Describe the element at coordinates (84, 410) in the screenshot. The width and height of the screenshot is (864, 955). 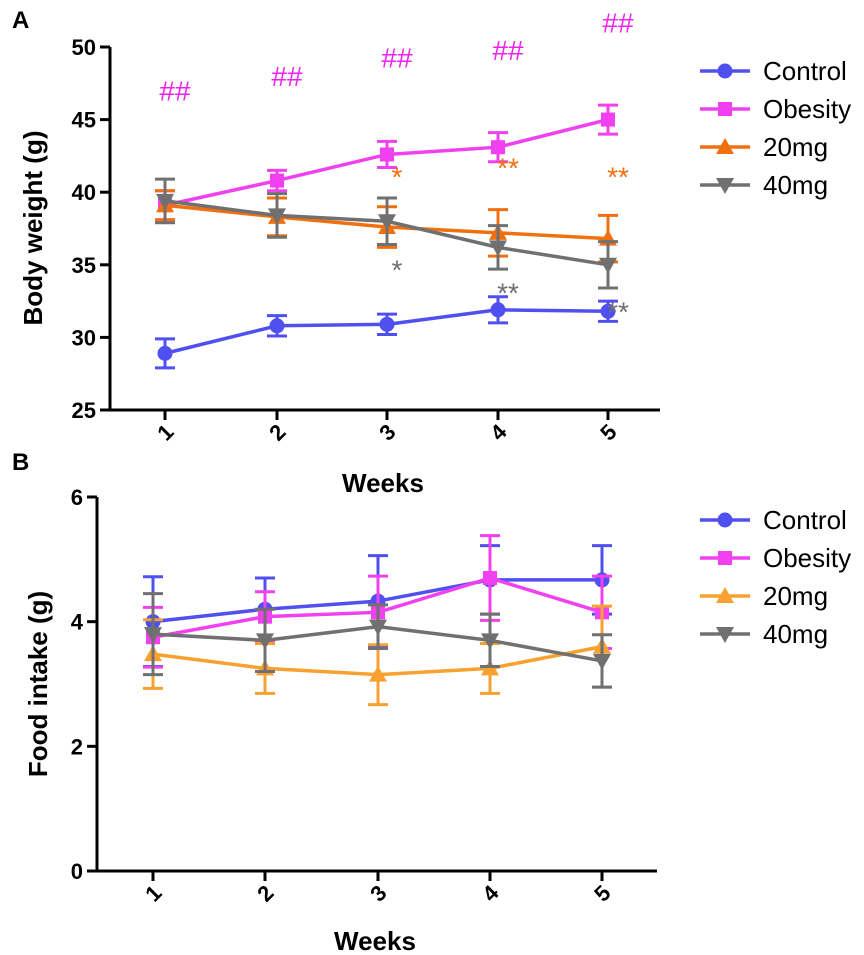
I see `y-tick-label: 25` at that location.